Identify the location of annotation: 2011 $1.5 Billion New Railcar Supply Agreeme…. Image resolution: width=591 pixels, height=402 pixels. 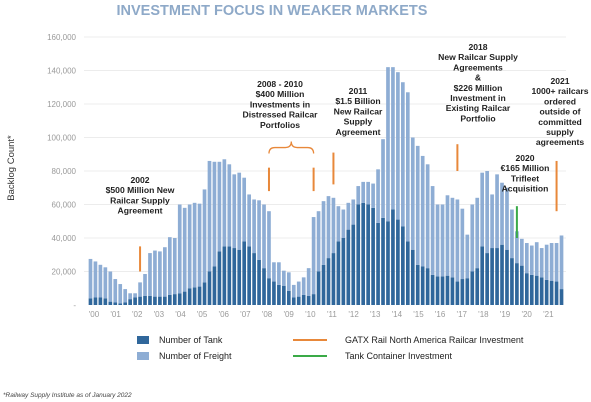
(358, 111).